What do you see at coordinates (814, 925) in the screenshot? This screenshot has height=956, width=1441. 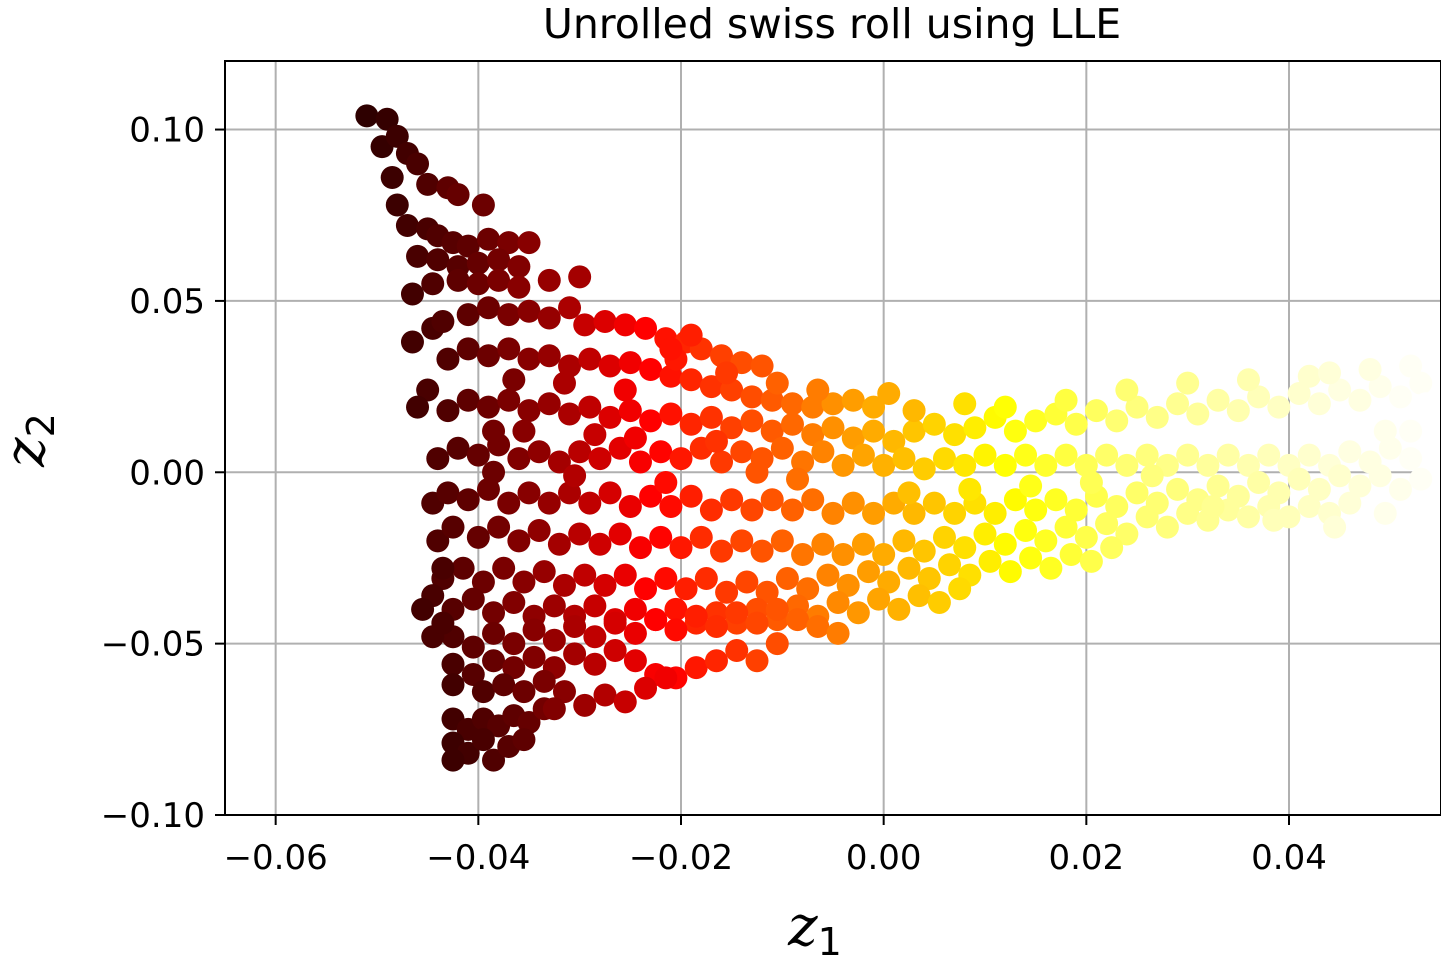 I see `x-axis-label: z1` at bounding box center [814, 925].